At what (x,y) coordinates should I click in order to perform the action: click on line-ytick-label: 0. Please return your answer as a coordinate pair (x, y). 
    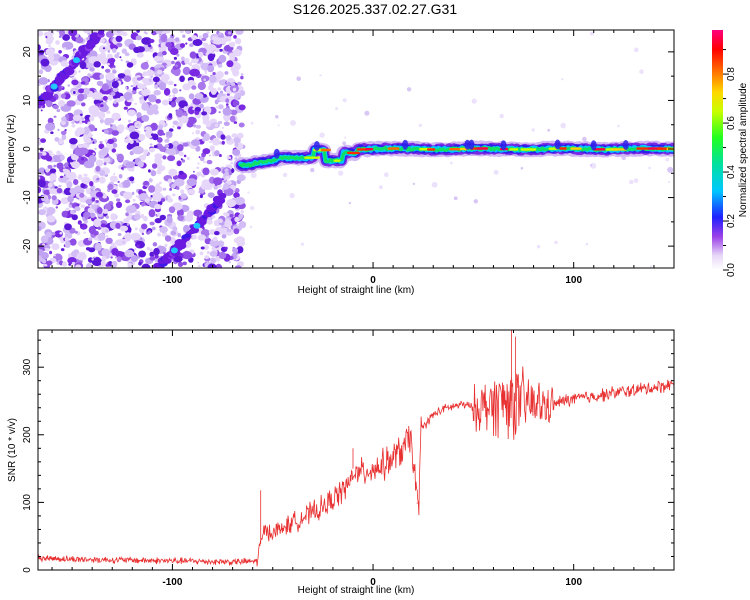
    Looking at the image, I should click on (27, 570).